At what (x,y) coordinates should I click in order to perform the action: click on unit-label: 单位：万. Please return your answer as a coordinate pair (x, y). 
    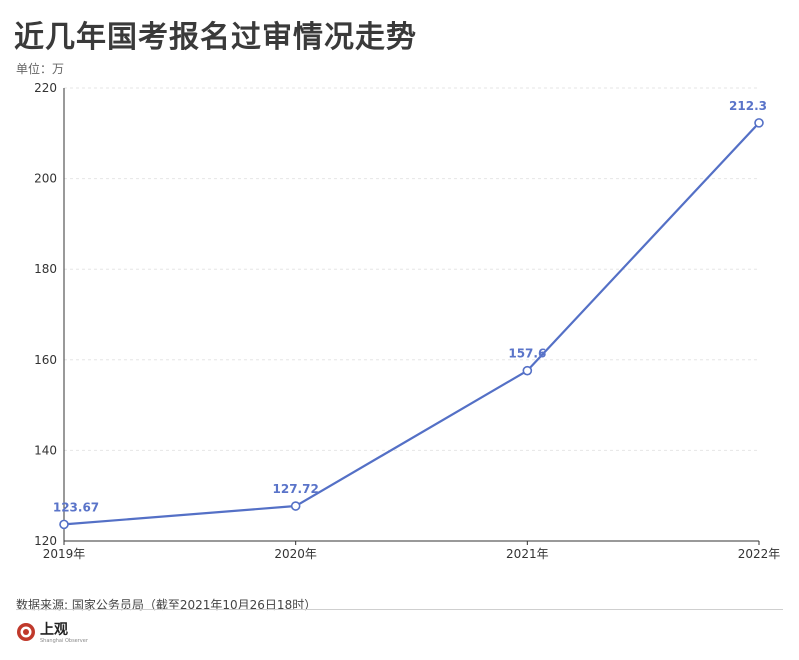
    Looking at the image, I should click on (40, 69).